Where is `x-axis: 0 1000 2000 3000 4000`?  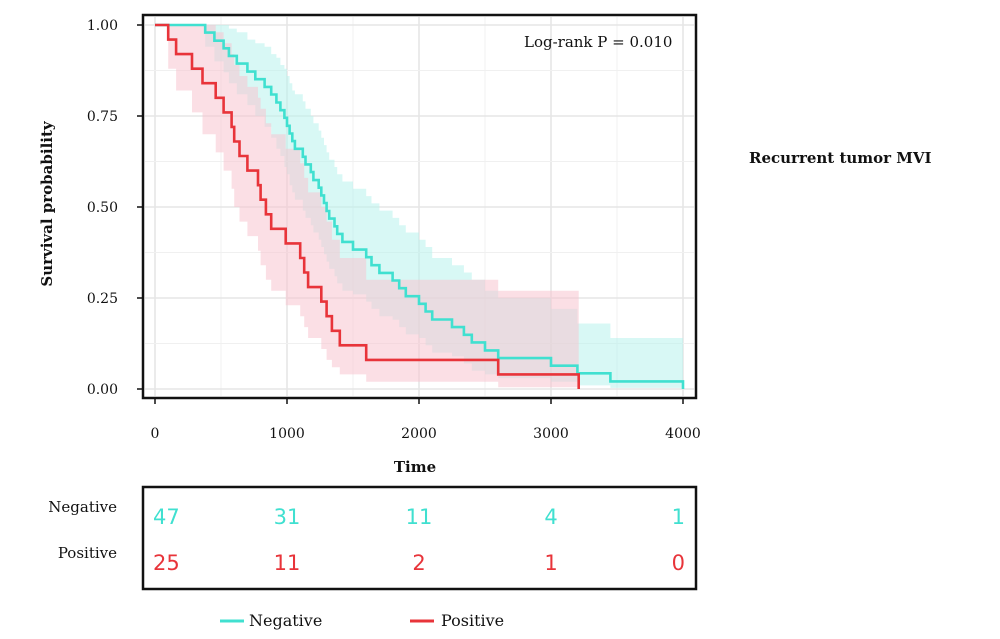 x-axis: 0 1000 2000 3000 4000 is located at coordinates (426, 420).